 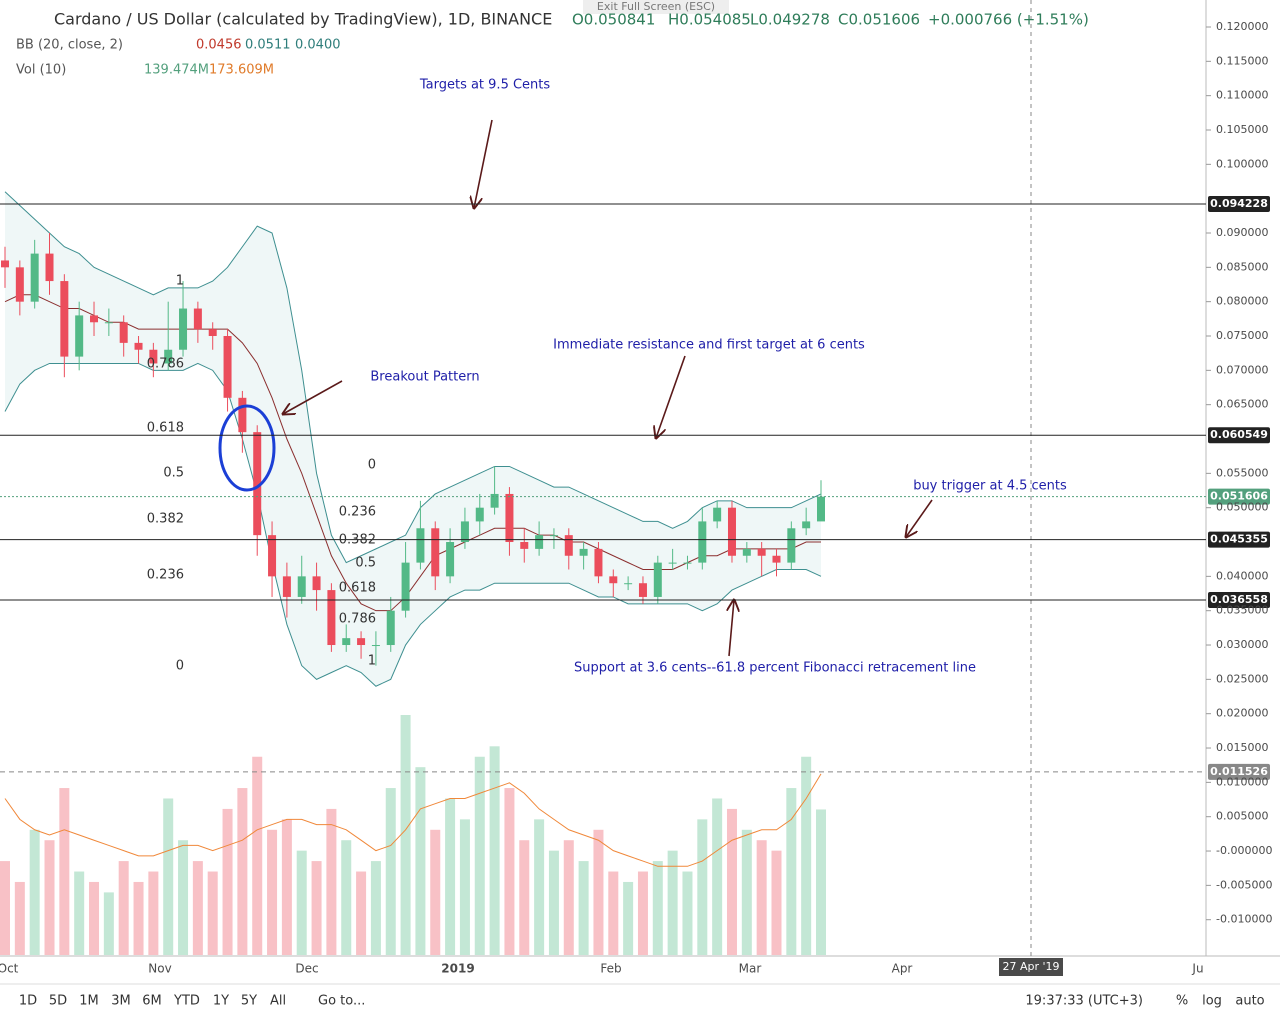 What do you see at coordinates (1242, 335) in the screenshot?
I see `y-tick-label: 0.075000` at bounding box center [1242, 335].